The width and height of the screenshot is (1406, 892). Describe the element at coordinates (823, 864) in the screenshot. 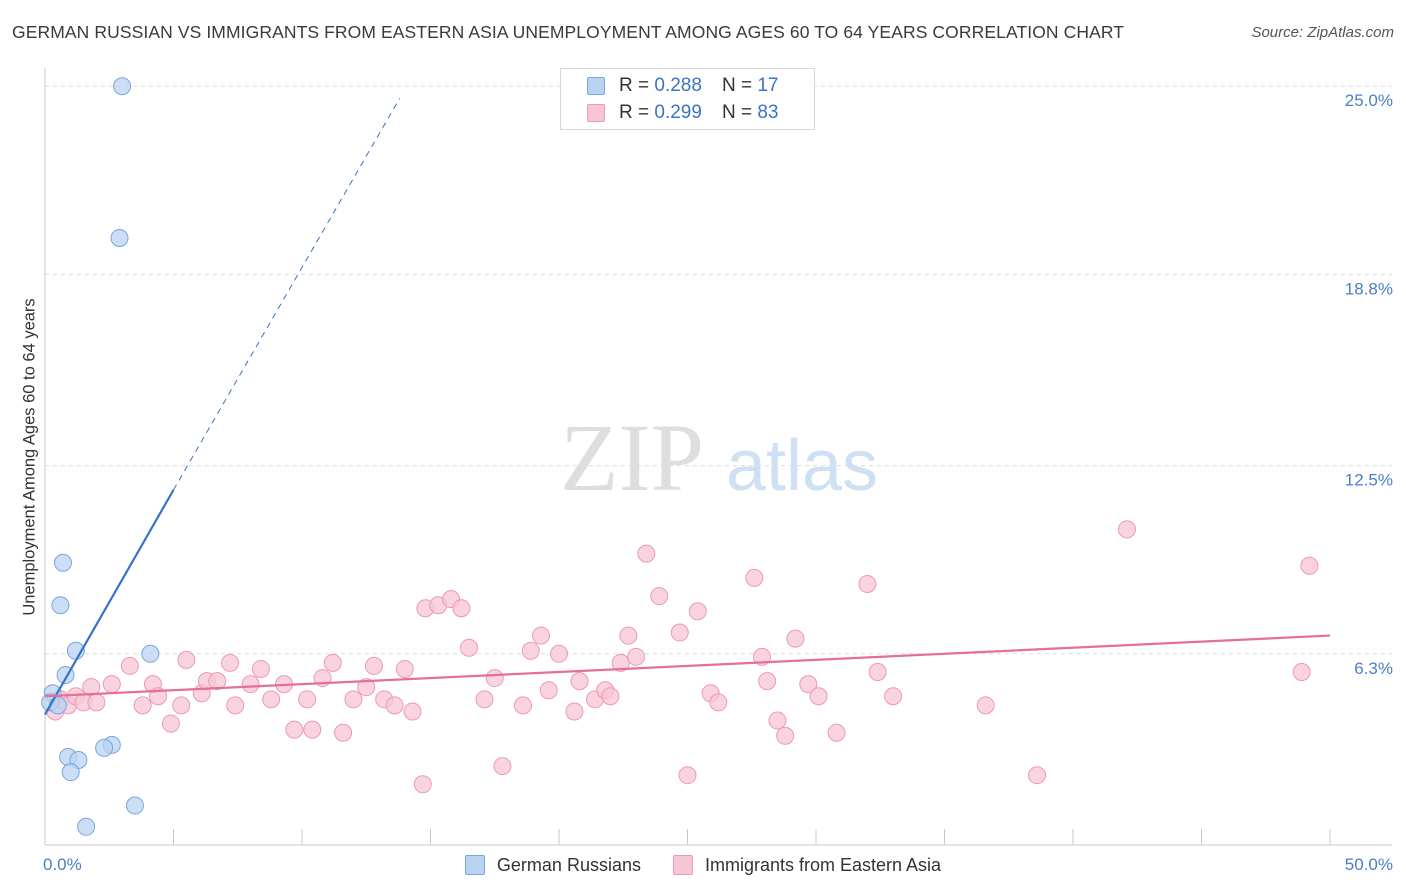

I see `legend-label: Immigrants from Eastern Asia` at that location.